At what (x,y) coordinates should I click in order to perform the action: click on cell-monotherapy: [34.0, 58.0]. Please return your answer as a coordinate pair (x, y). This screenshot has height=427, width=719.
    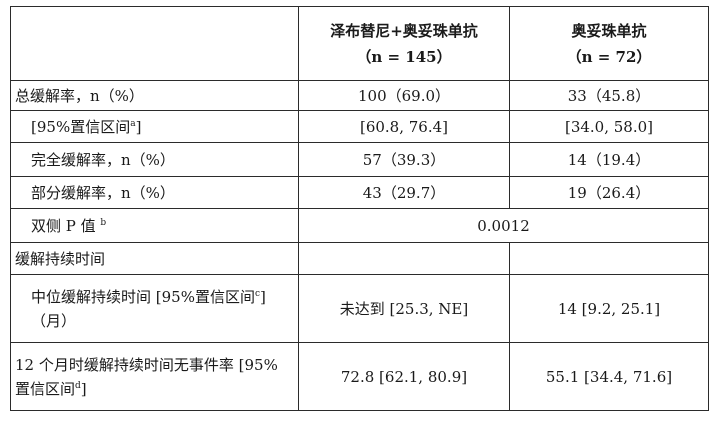
    Looking at the image, I should click on (609, 126).